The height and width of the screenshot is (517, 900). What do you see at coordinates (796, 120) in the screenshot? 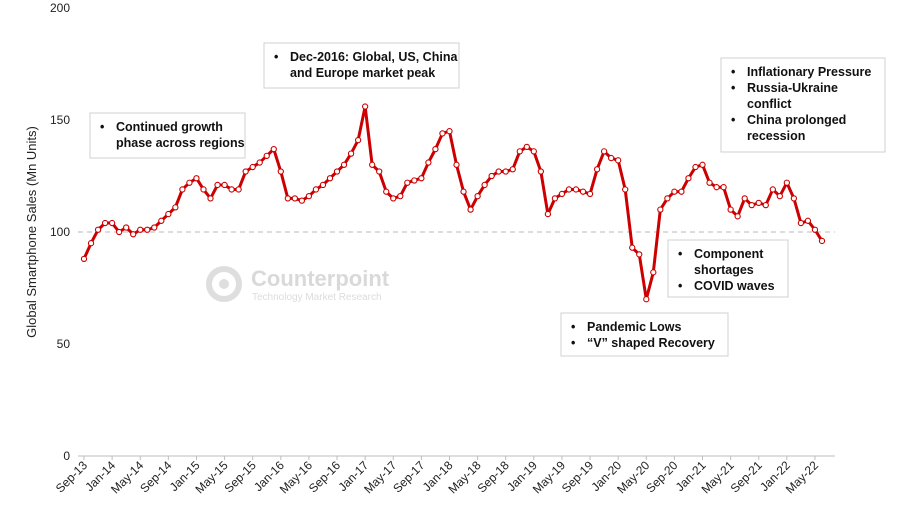
I see `annotation-text: China prolonged` at bounding box center [796, 120].